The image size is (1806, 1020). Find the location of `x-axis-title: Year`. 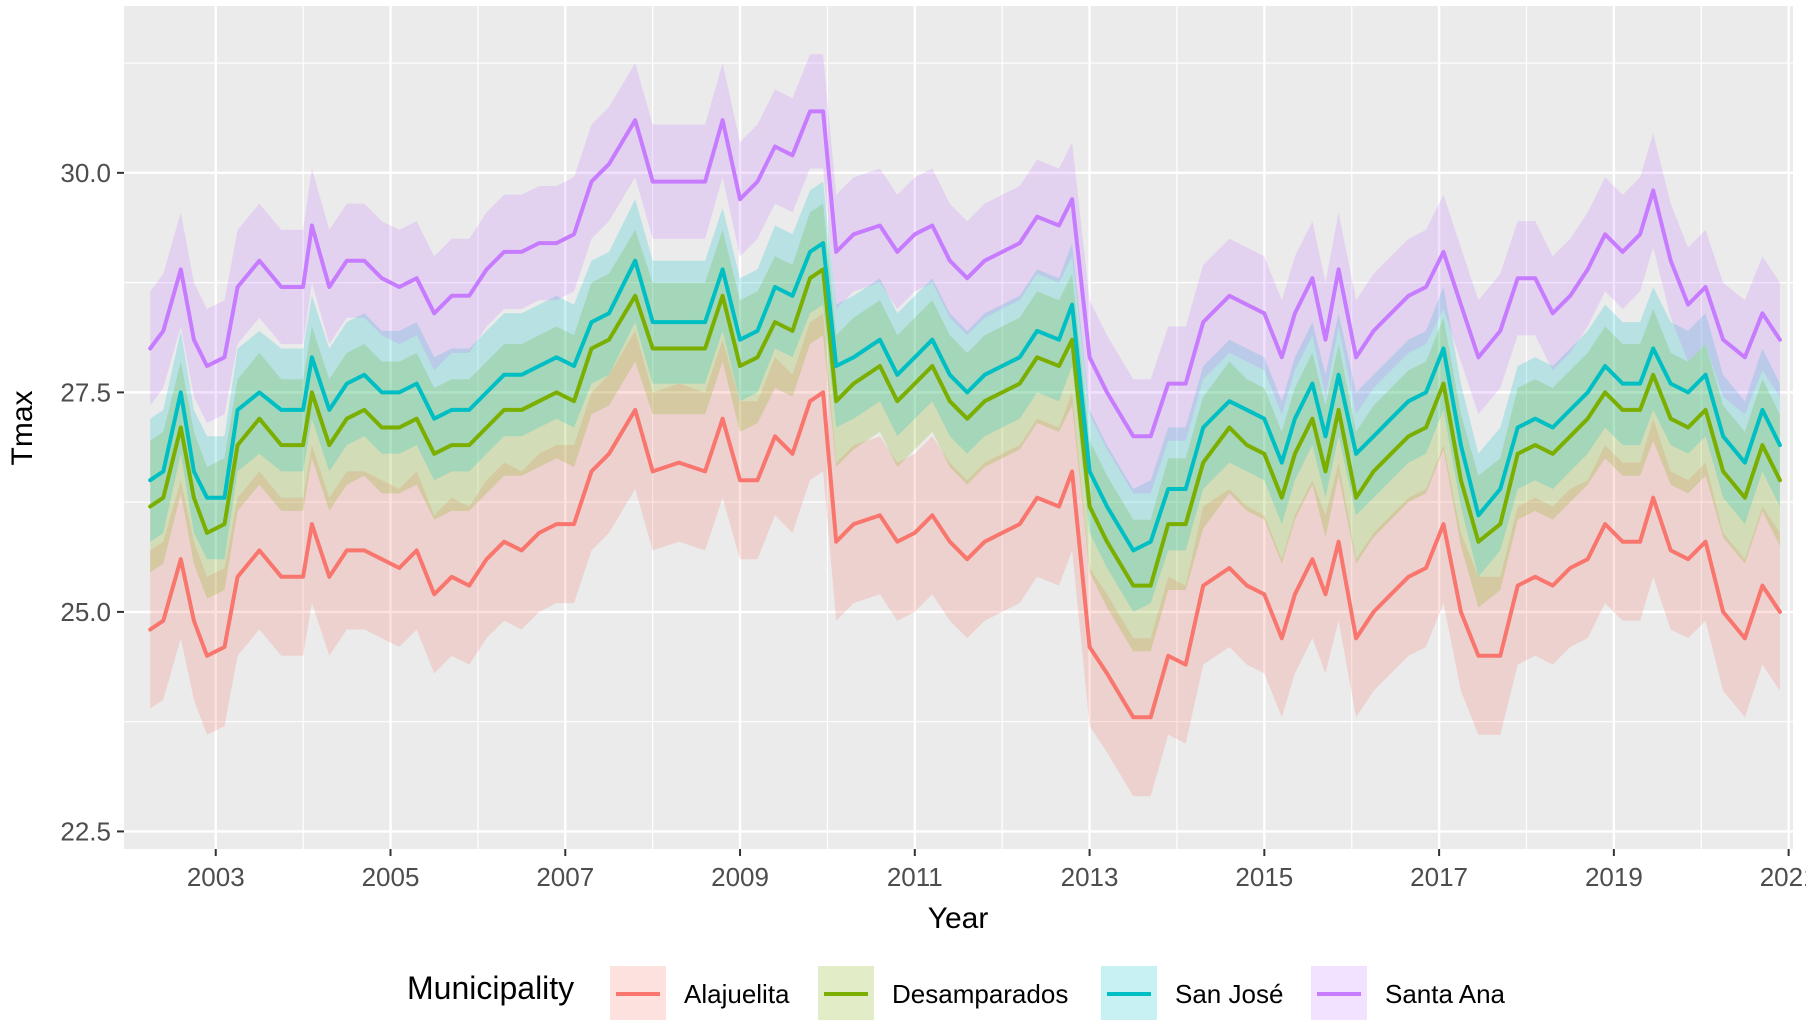

x-axis-title: Year is located at coordinates (958, 918).